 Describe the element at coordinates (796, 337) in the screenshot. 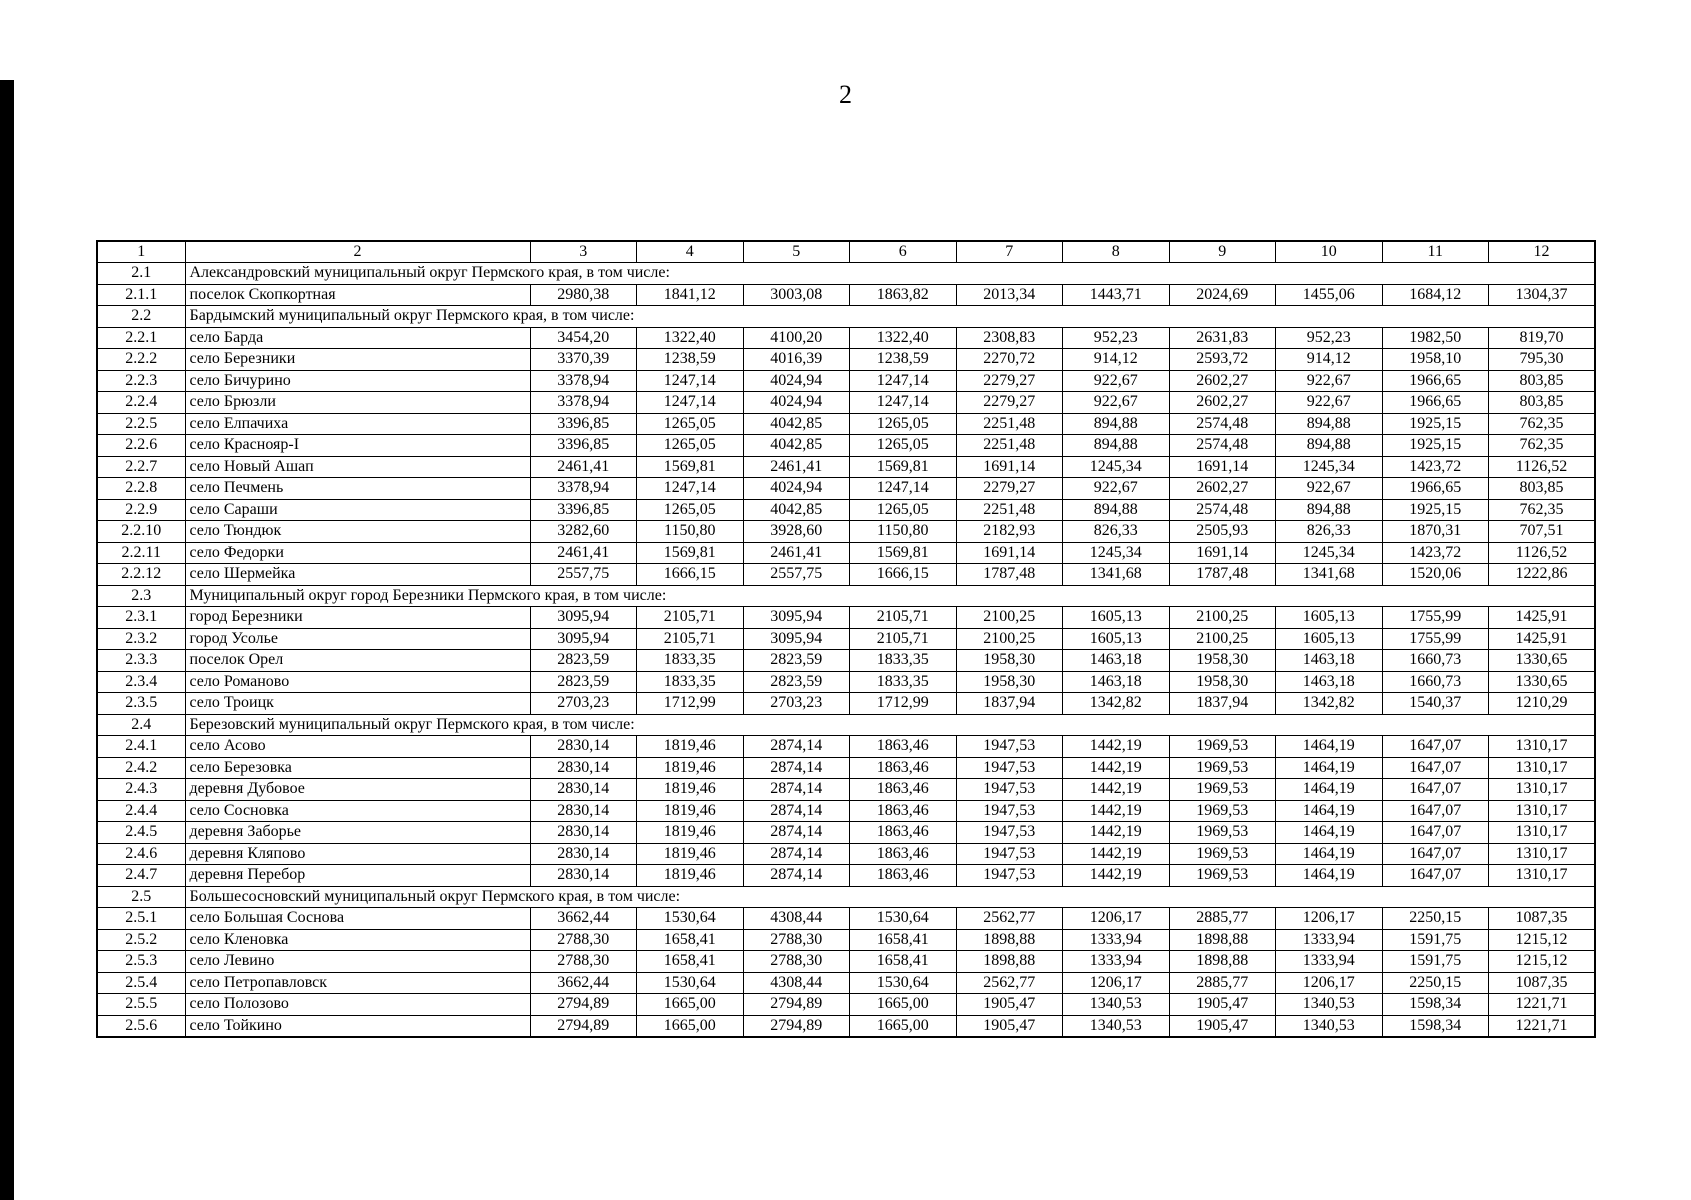

I see `tariff-value: 4100,20` at that location.